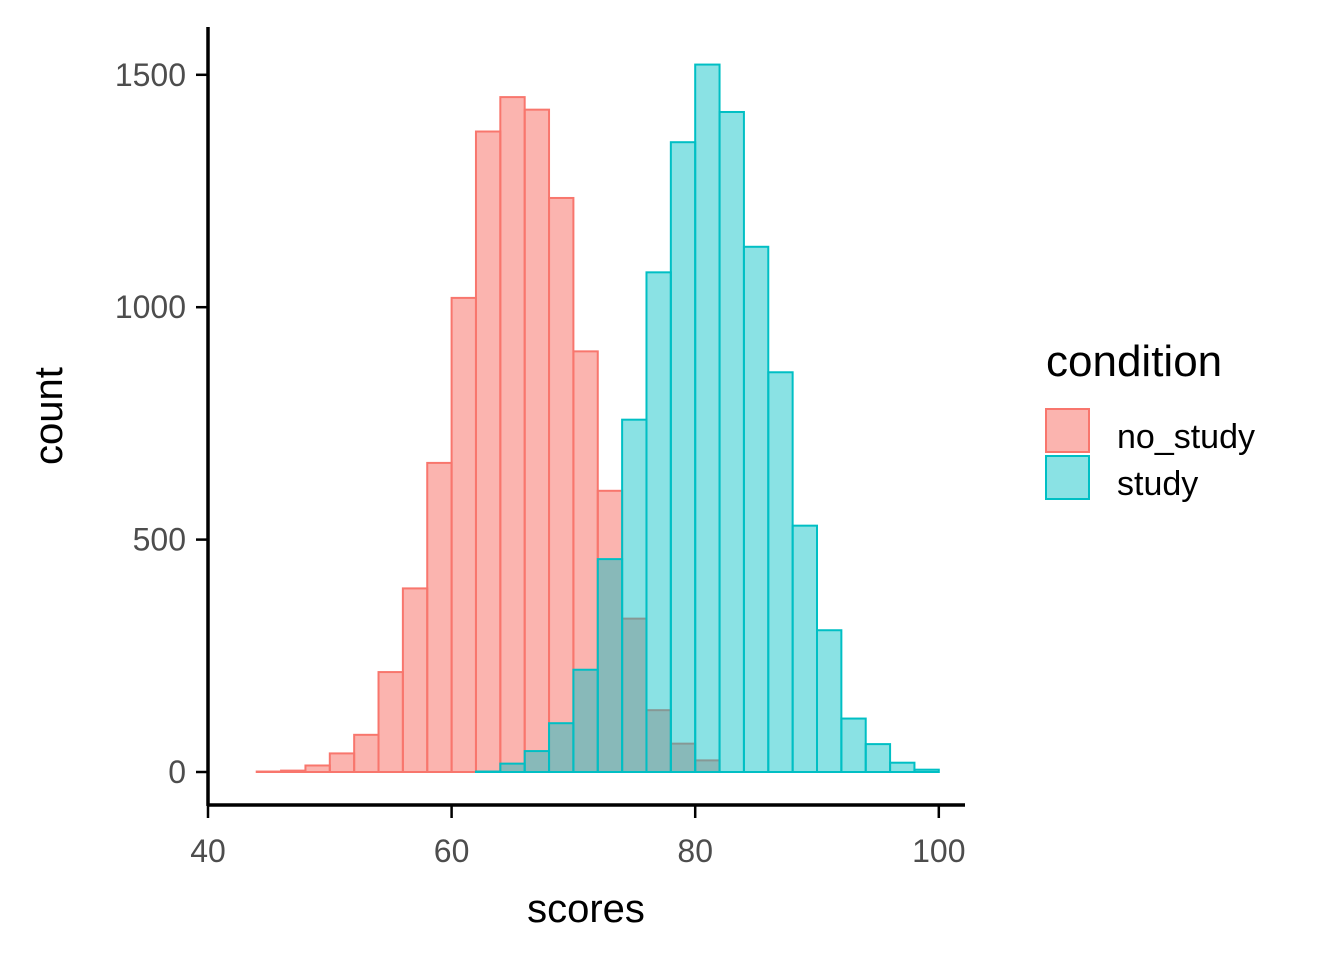 This screenshot has width=1344, height=960. I want to click on y-axis-ticks: 0 500 1000 1500, so click(161, 423).